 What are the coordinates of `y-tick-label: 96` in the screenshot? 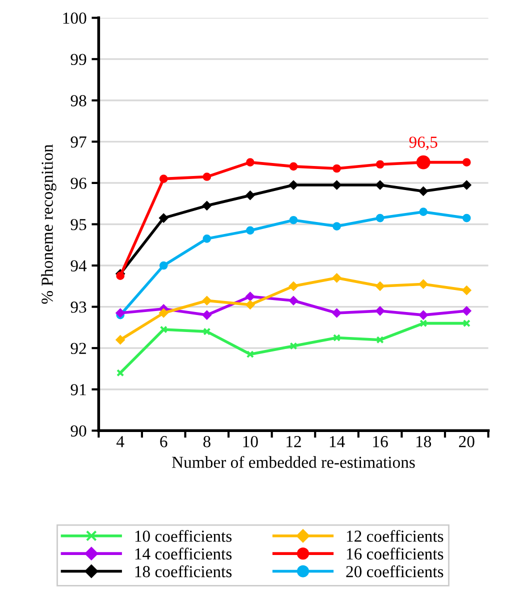 It's located at (78, 183).